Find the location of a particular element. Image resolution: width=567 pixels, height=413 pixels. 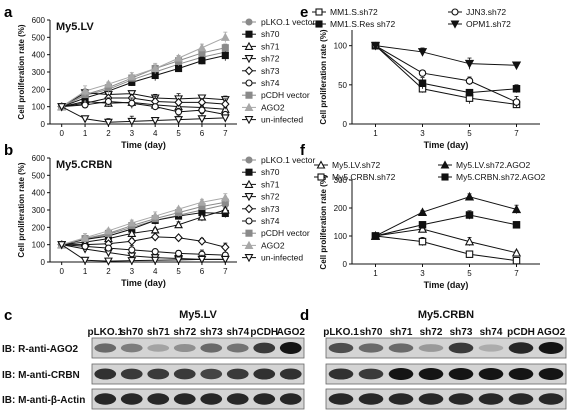

lane-label: pCDH is located at coordinates (521, 332).